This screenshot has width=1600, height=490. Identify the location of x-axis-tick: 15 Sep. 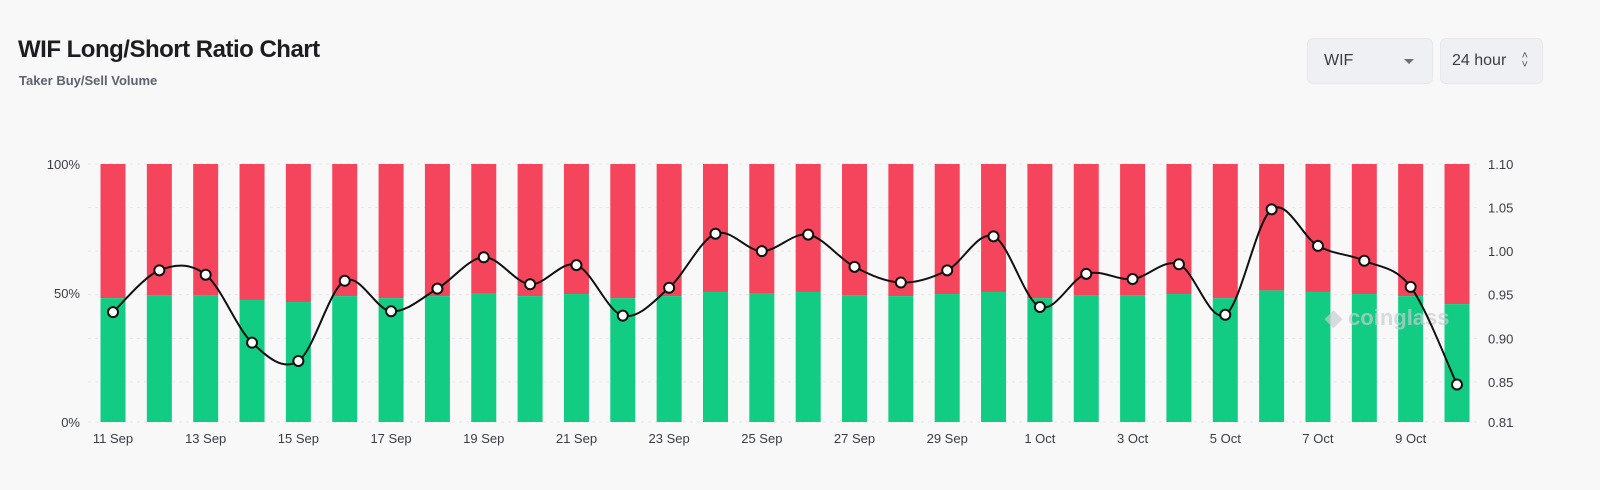
(298, 438).